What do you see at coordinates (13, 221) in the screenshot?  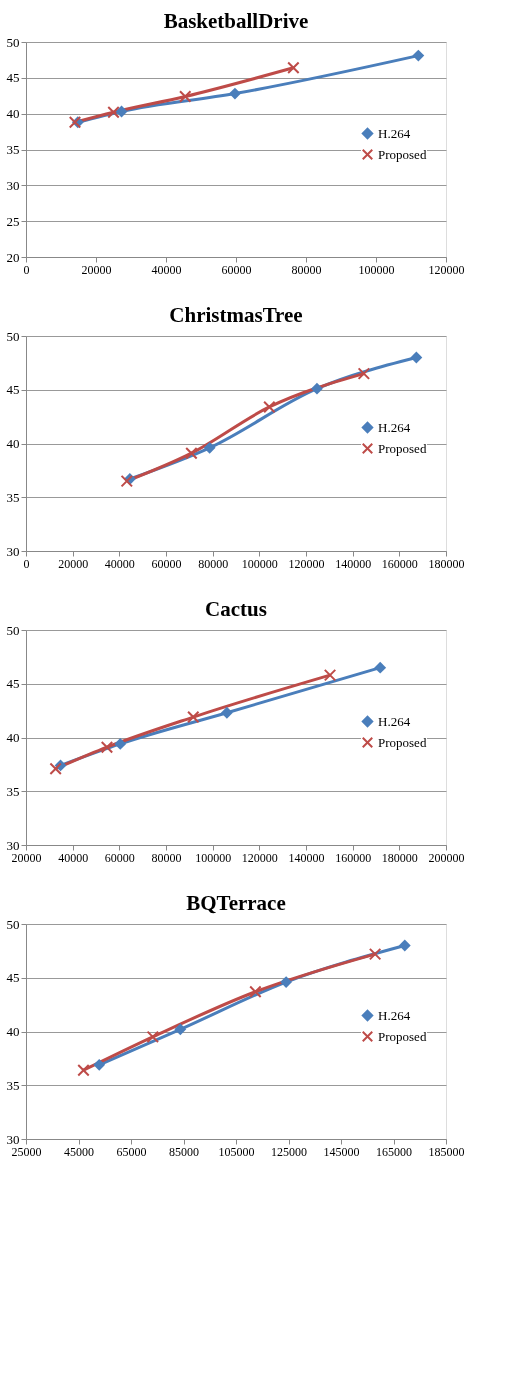 I see `y-tick-label: 25` at bounding box center [13, 221].